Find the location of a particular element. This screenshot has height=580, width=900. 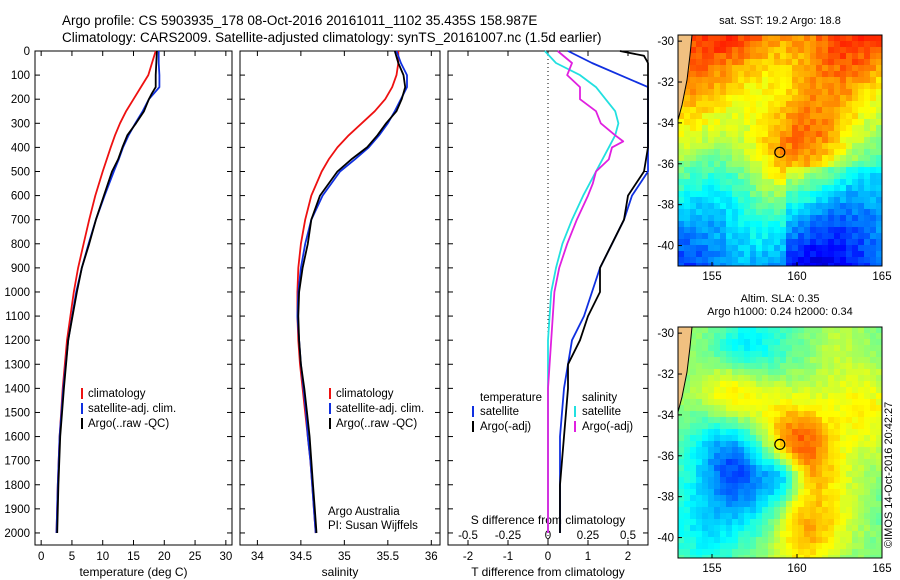

temperature-xlabel: temperature (deg C) is located at coordinates (133, 572).